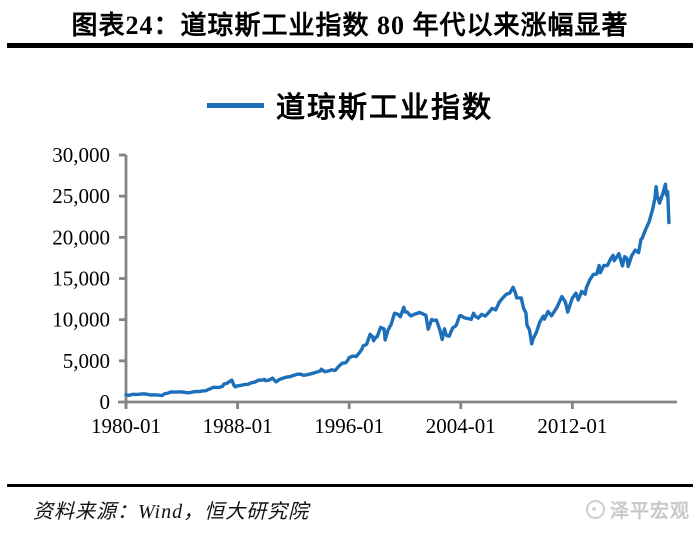  I want to click on y-tick-label: 25,000, so click(81, 196).